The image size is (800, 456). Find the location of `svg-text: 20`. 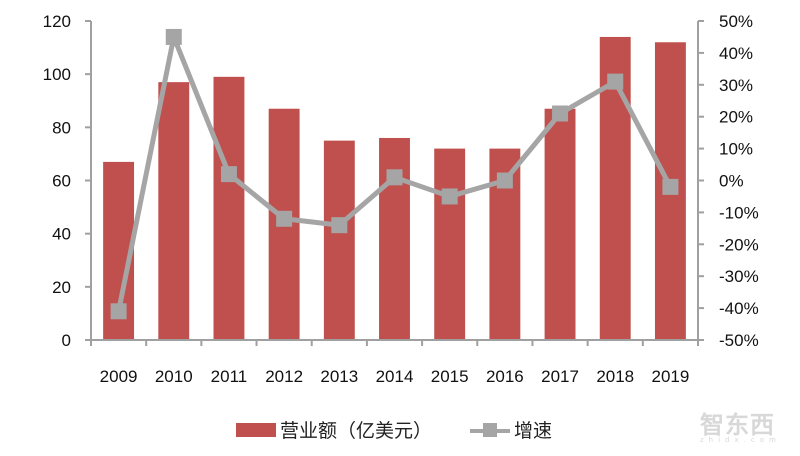

svg-text: 20 is located at coordinates (61, 287).